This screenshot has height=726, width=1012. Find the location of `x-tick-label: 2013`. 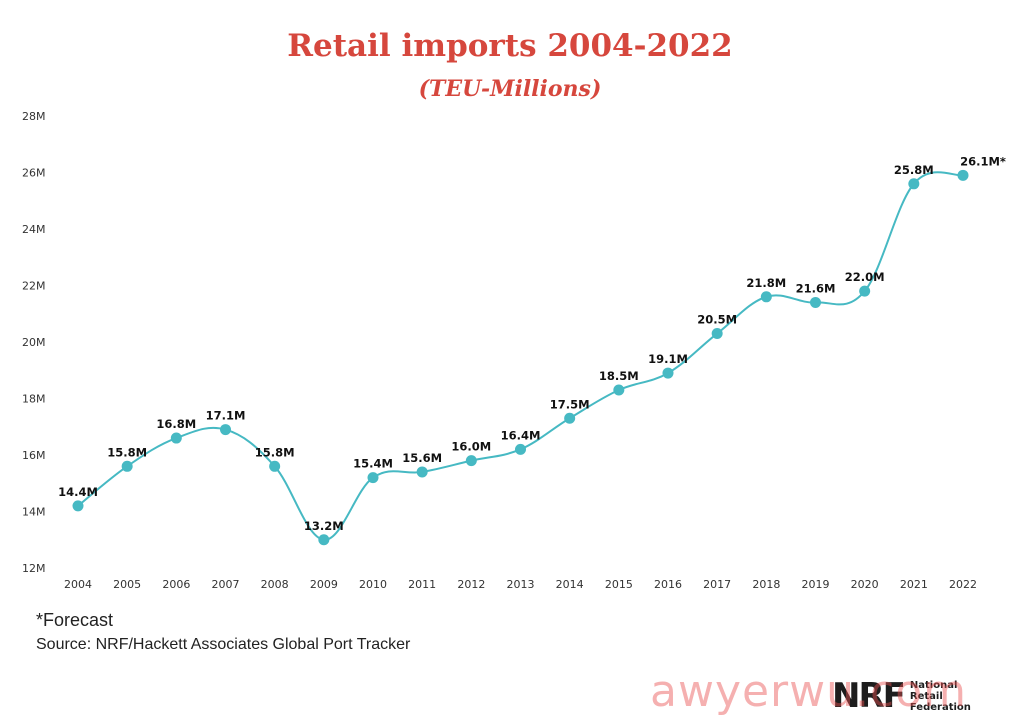

x-tick-label: 2013 is located at coordinates (521, 584).